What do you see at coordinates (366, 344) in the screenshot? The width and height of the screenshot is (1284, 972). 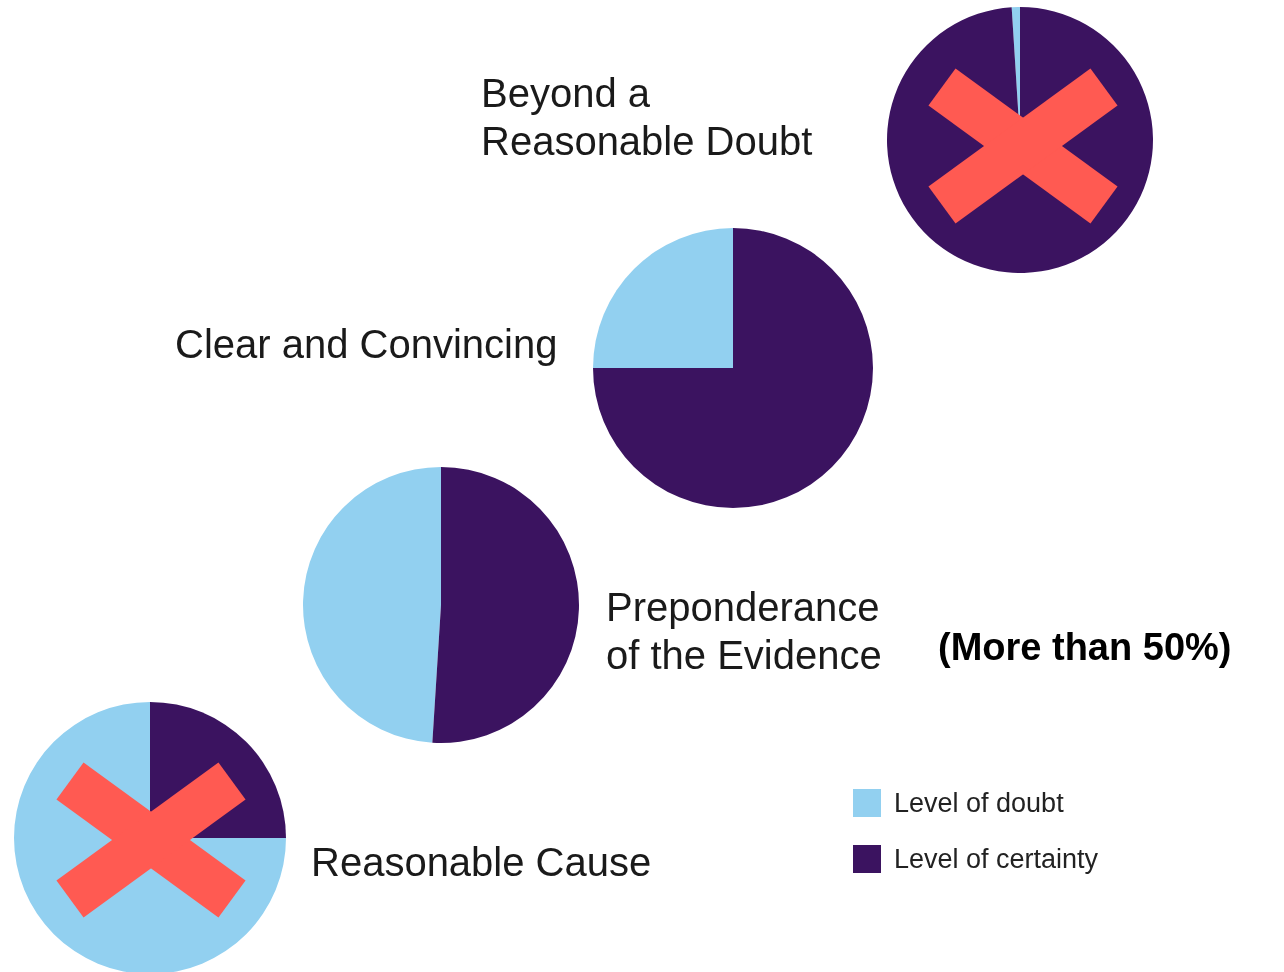 I see `slice-label: Clear and Convincing` at bounding box center [366, 344].